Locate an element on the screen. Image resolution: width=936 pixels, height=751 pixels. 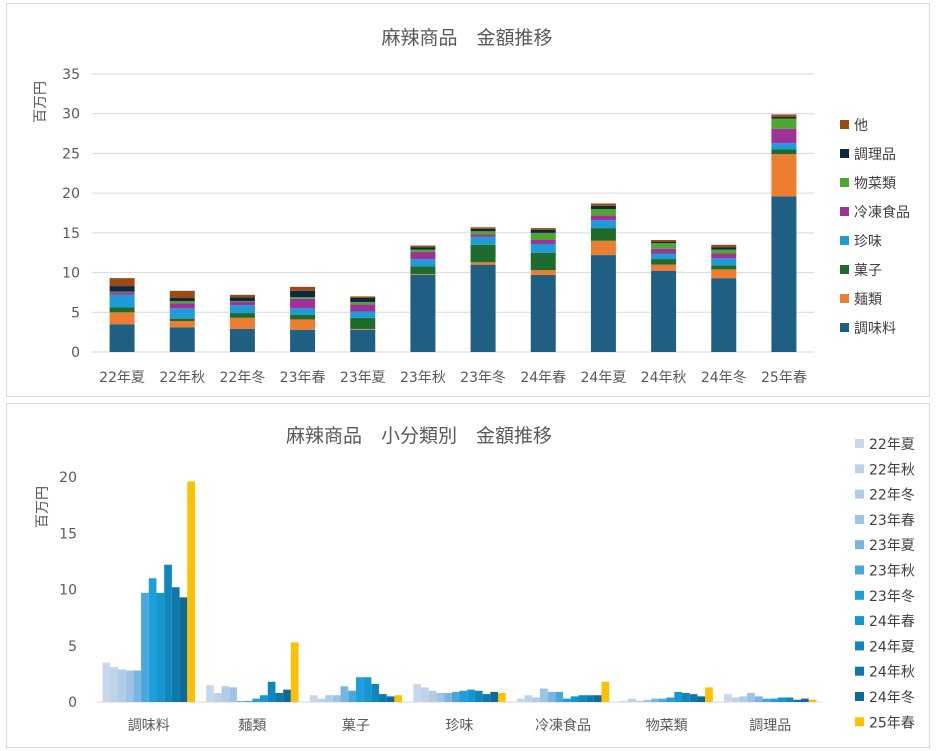
chart1-x-tick-label: 24年秋 is located at coordinates (664, 378).